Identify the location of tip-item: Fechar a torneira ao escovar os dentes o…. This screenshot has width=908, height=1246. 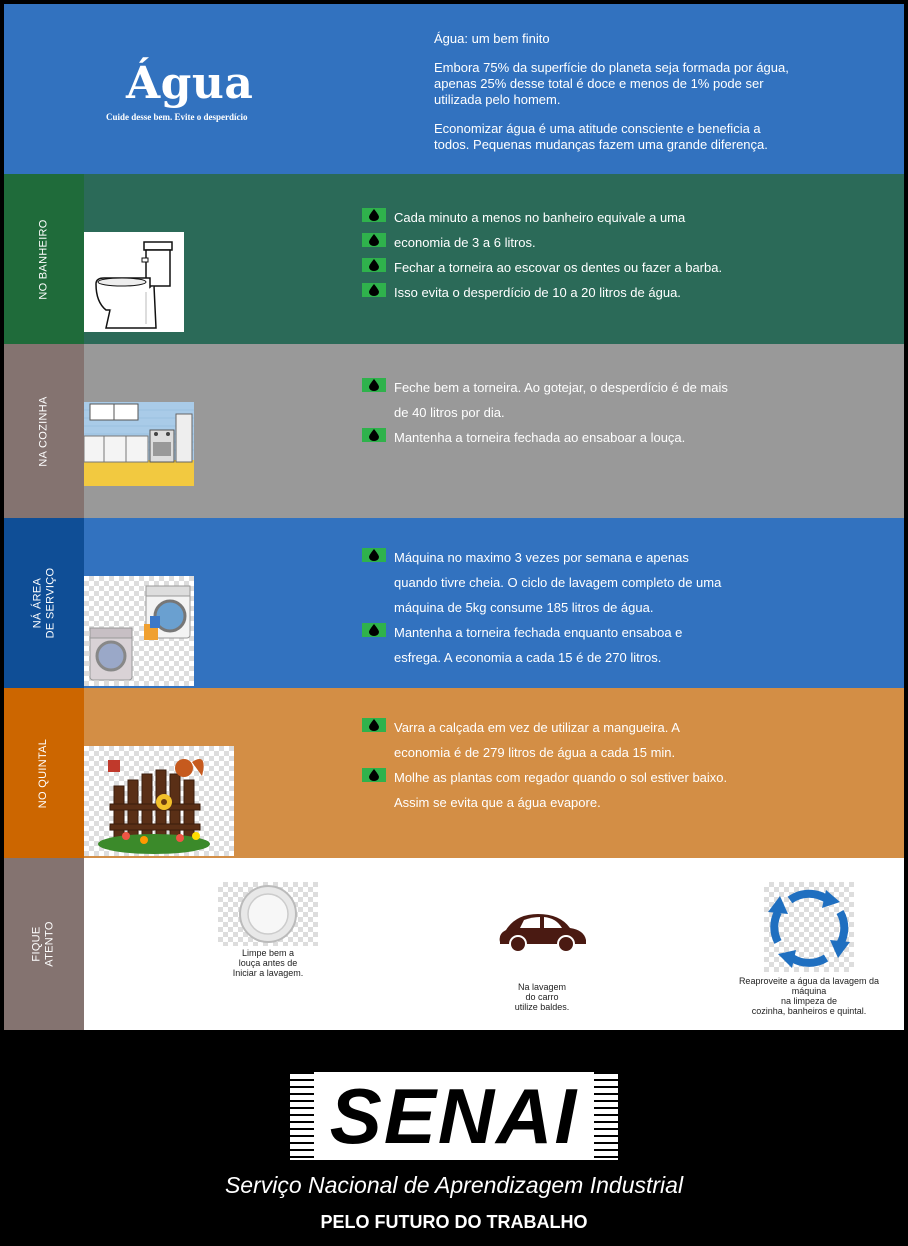
(547, 267).